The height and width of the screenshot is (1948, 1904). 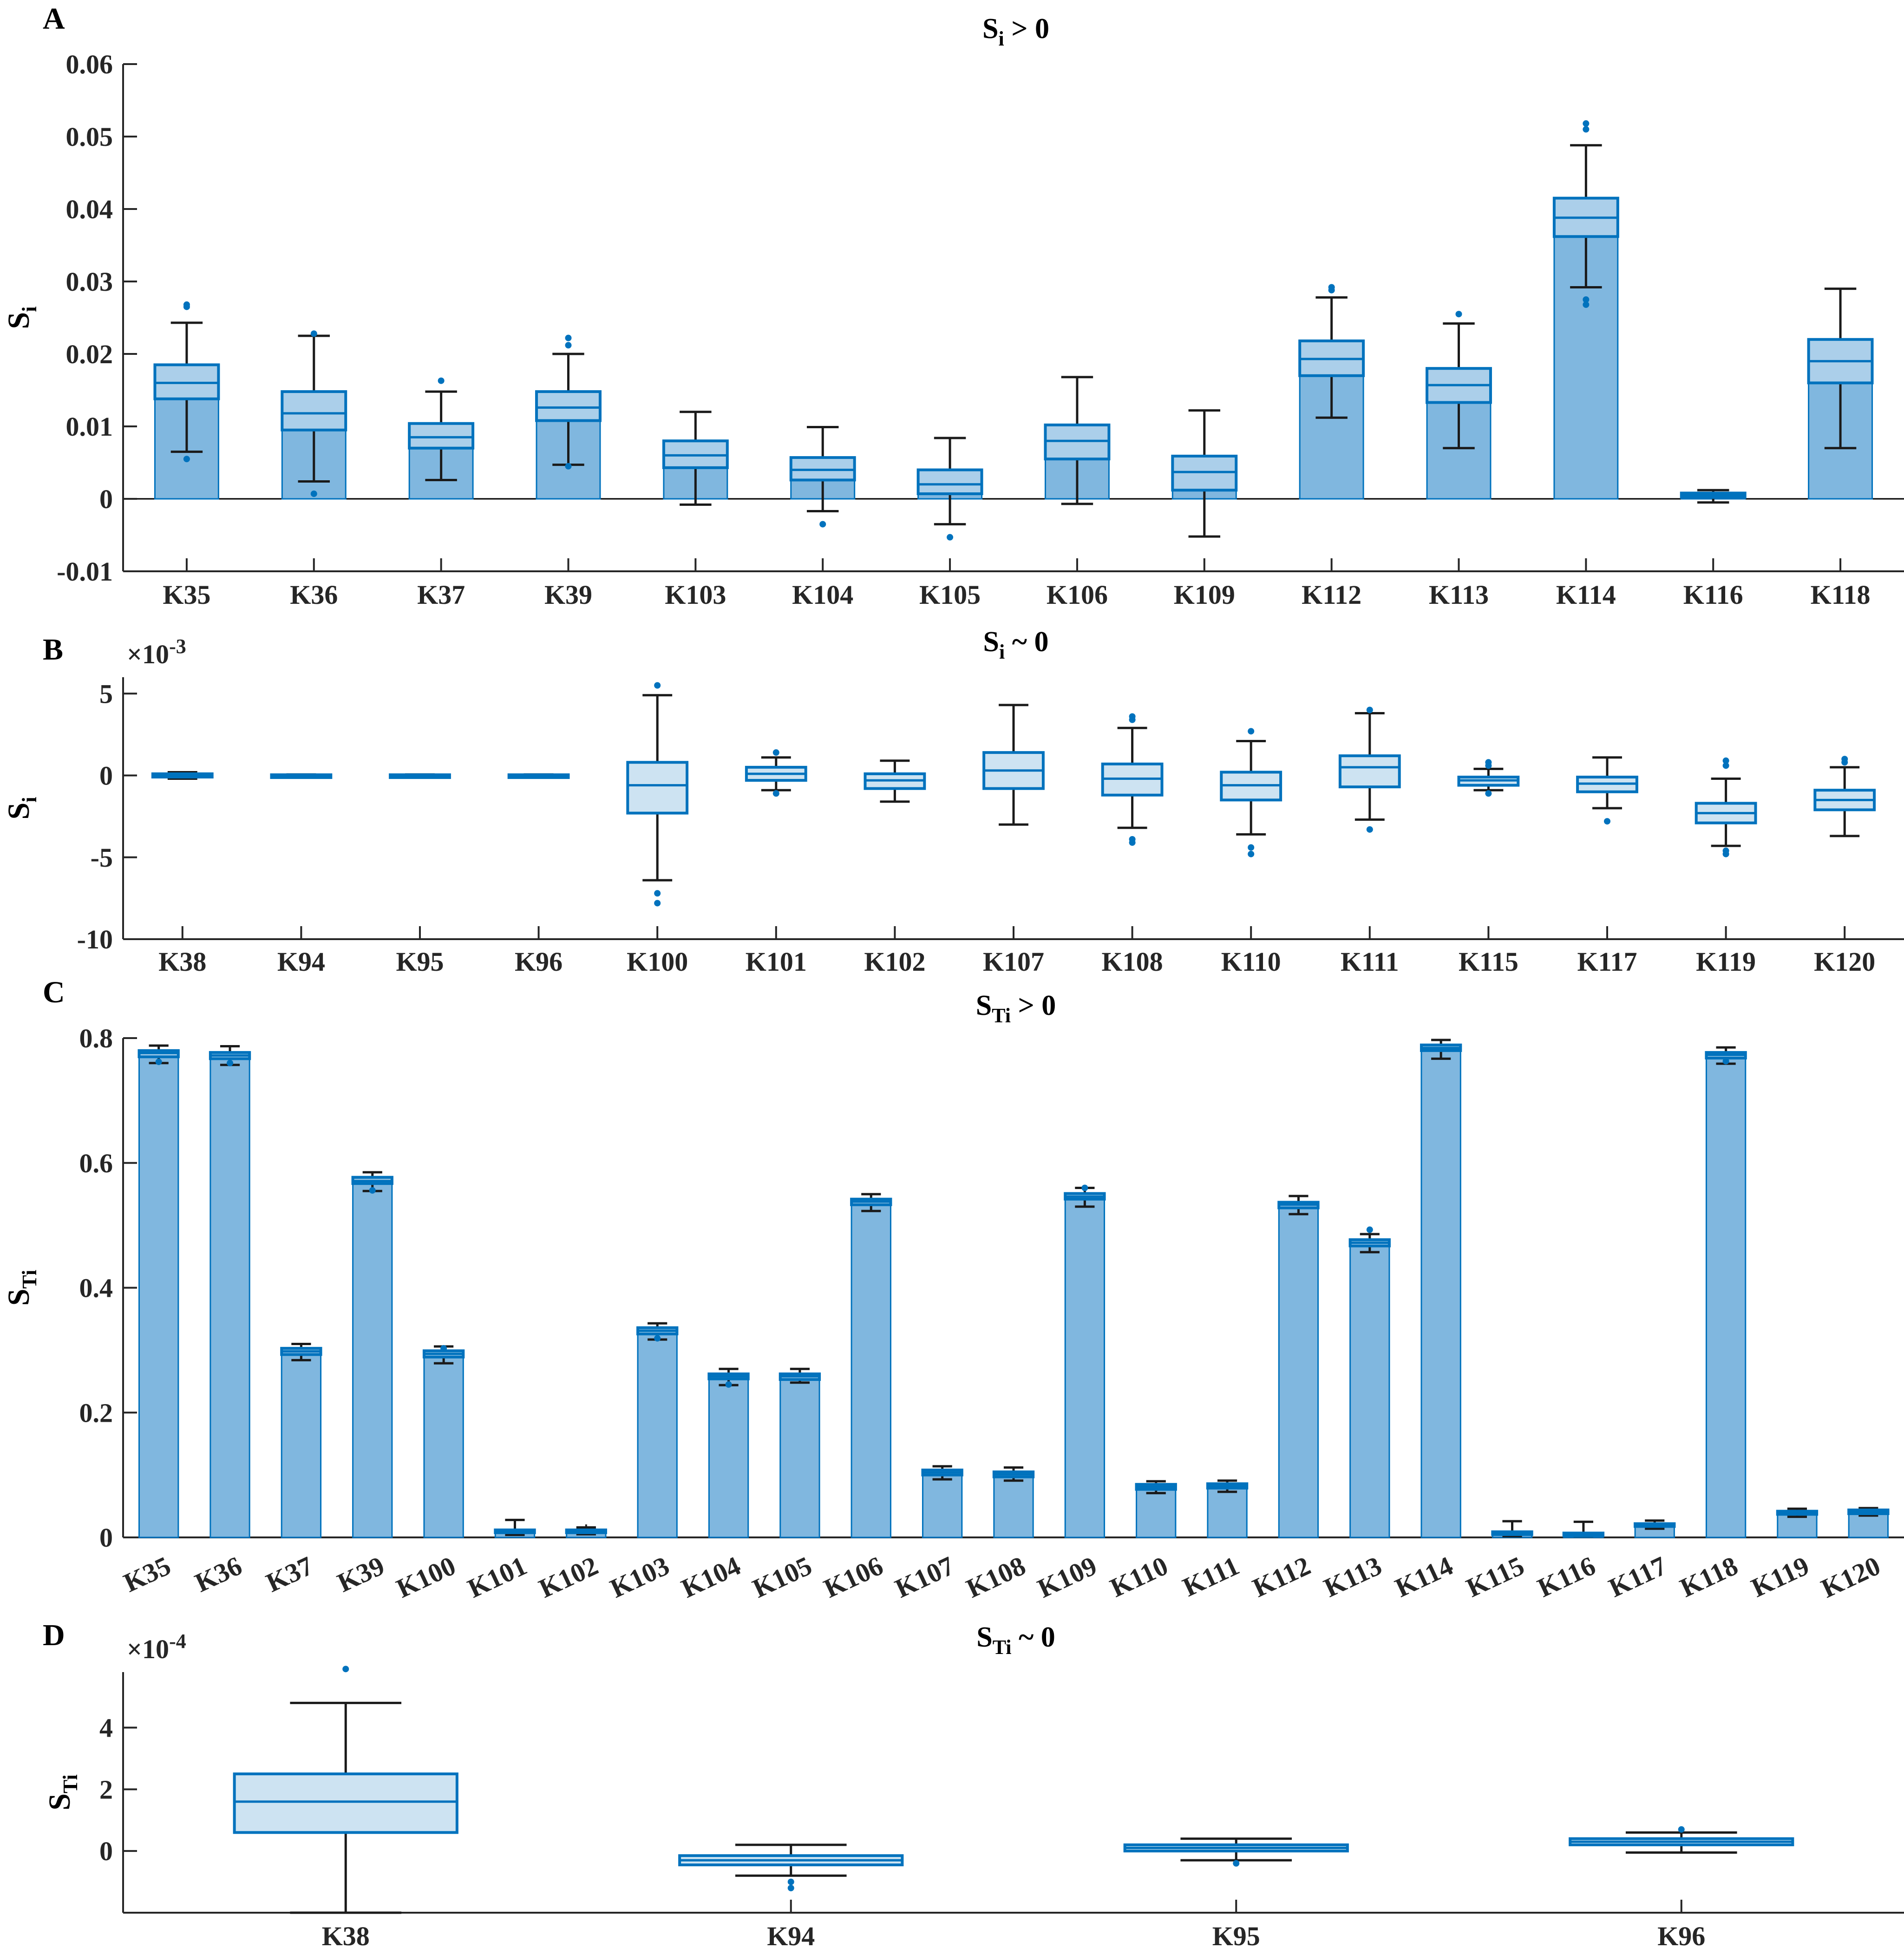 What do you see at coordinates (568, 595) in the screenshot?
I see `x-tick-label: K39` at bounding box center [568, 595].